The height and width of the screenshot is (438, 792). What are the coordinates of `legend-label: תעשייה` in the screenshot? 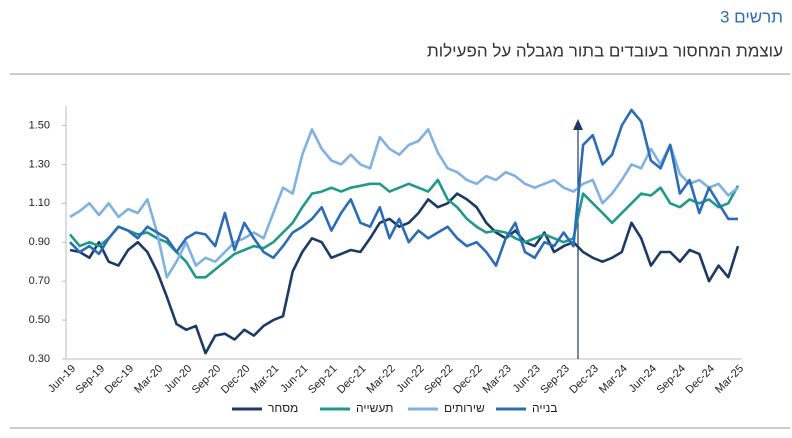 It's located at (374, 408).